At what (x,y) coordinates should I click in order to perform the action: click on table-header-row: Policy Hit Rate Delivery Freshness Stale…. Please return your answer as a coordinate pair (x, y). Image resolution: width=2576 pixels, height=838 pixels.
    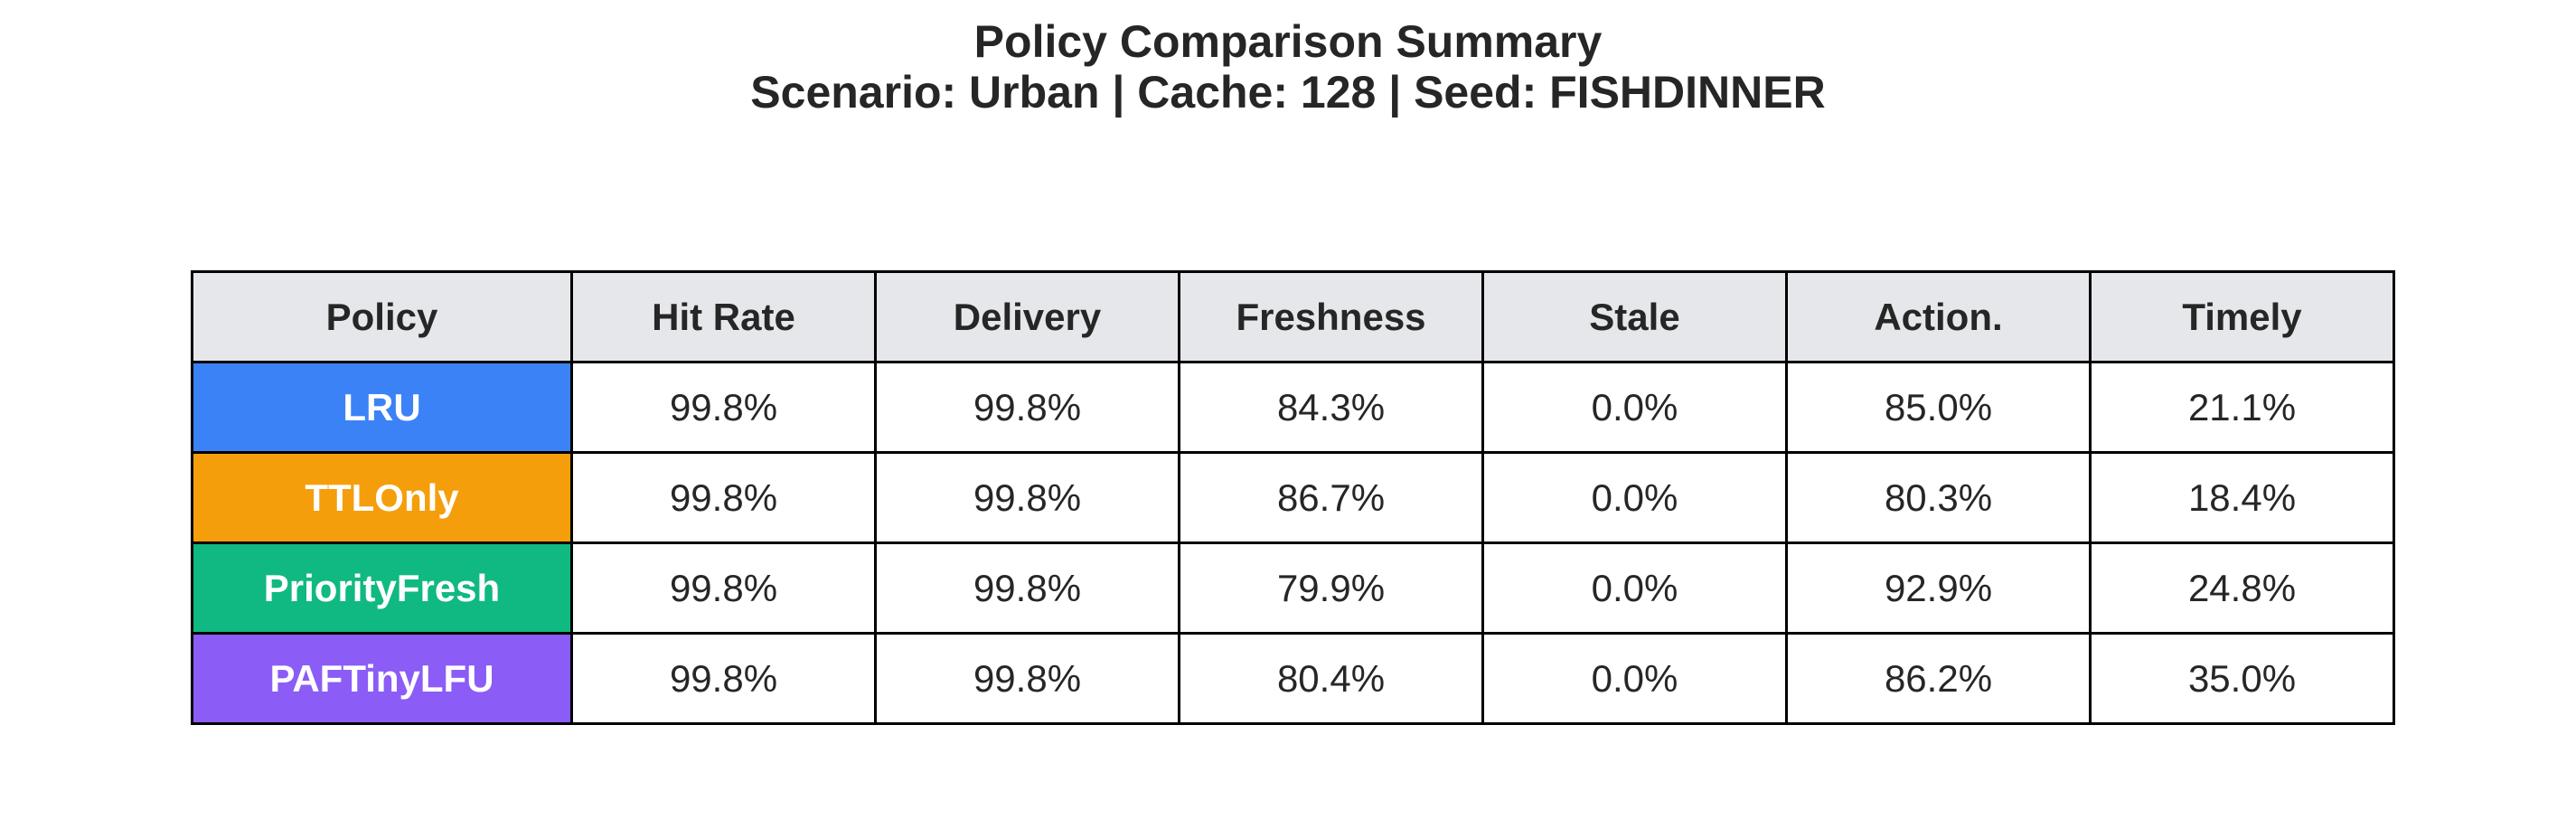
    Looking at the image, I should click on (1293, 316).